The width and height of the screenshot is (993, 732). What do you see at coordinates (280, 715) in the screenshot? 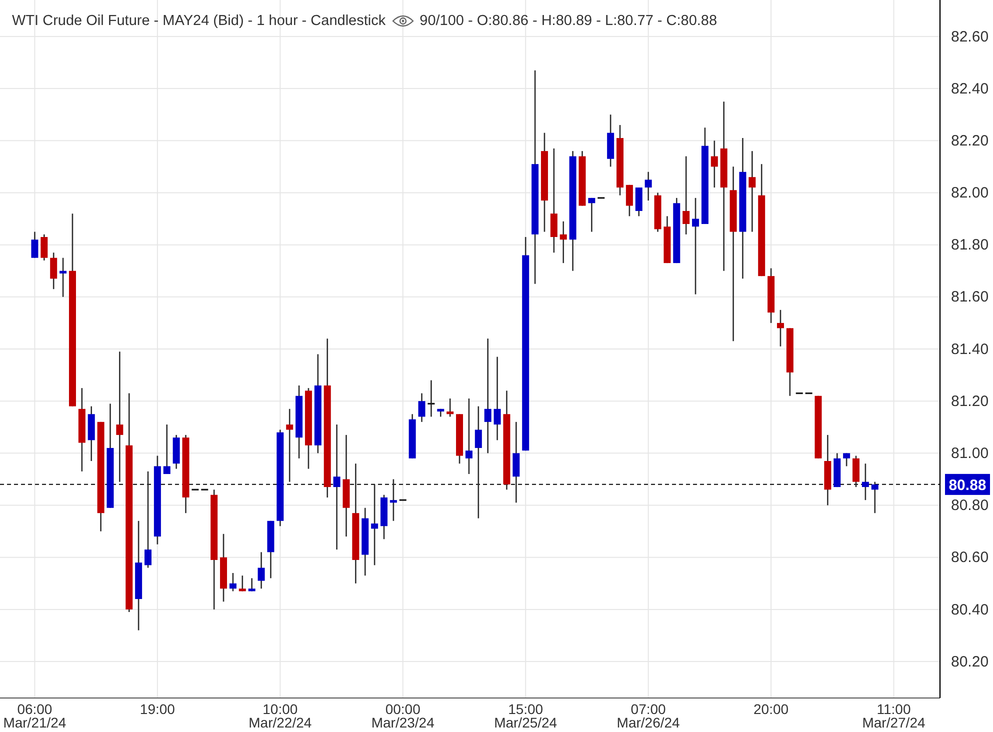
I see `x-tick-label: 10:00 Mar/22/24` at bounding box center [280, 715].